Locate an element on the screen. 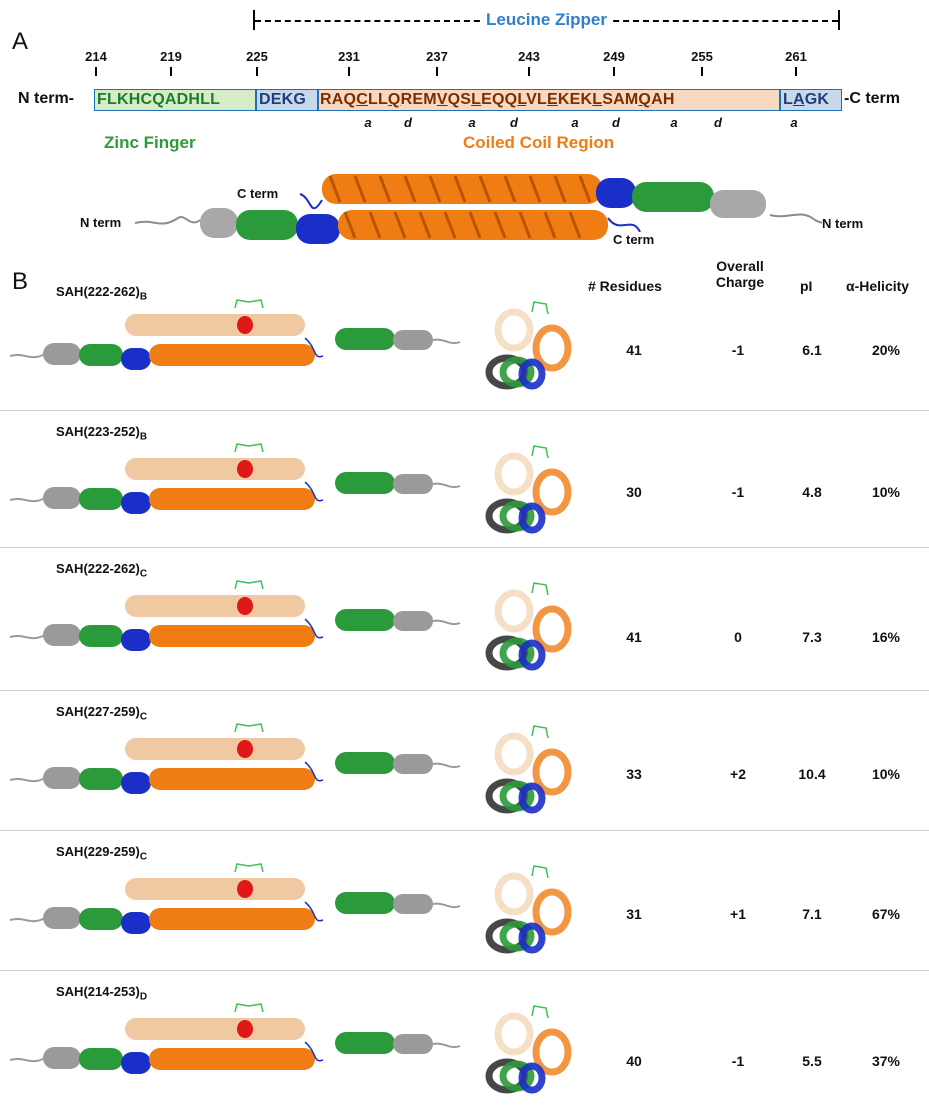  seq-linker-segment: DEKG is located at coordinates (287, 100).